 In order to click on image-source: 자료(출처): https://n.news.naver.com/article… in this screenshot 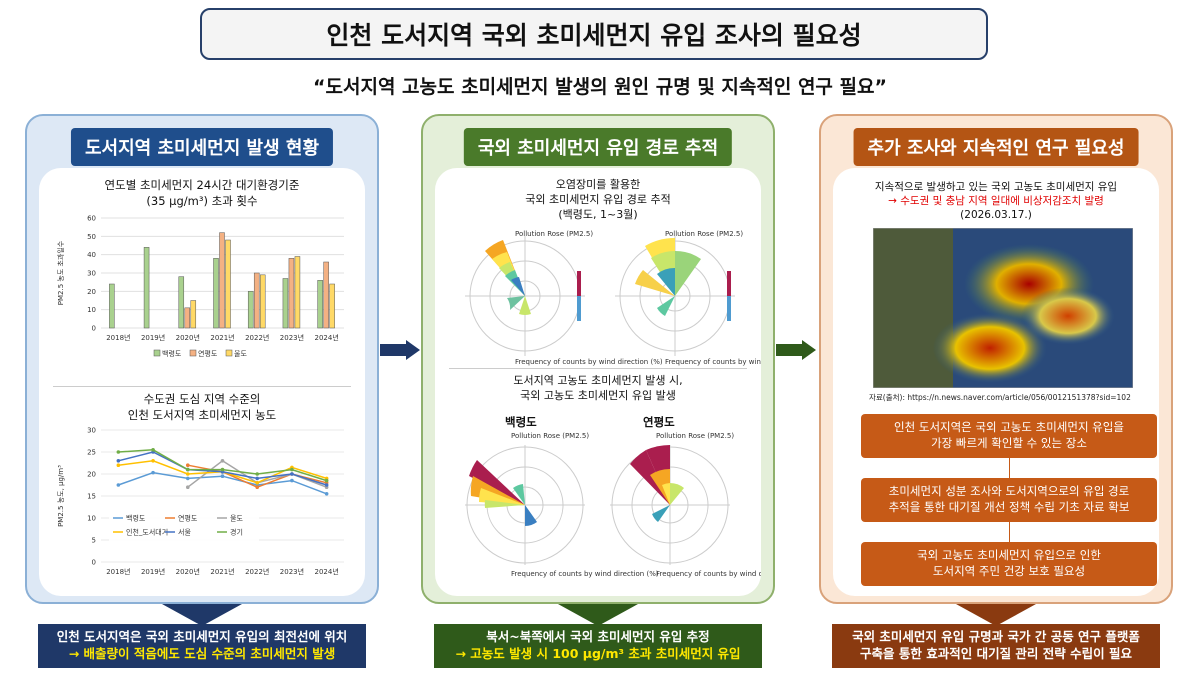, I will do `click(1000, 397)`.